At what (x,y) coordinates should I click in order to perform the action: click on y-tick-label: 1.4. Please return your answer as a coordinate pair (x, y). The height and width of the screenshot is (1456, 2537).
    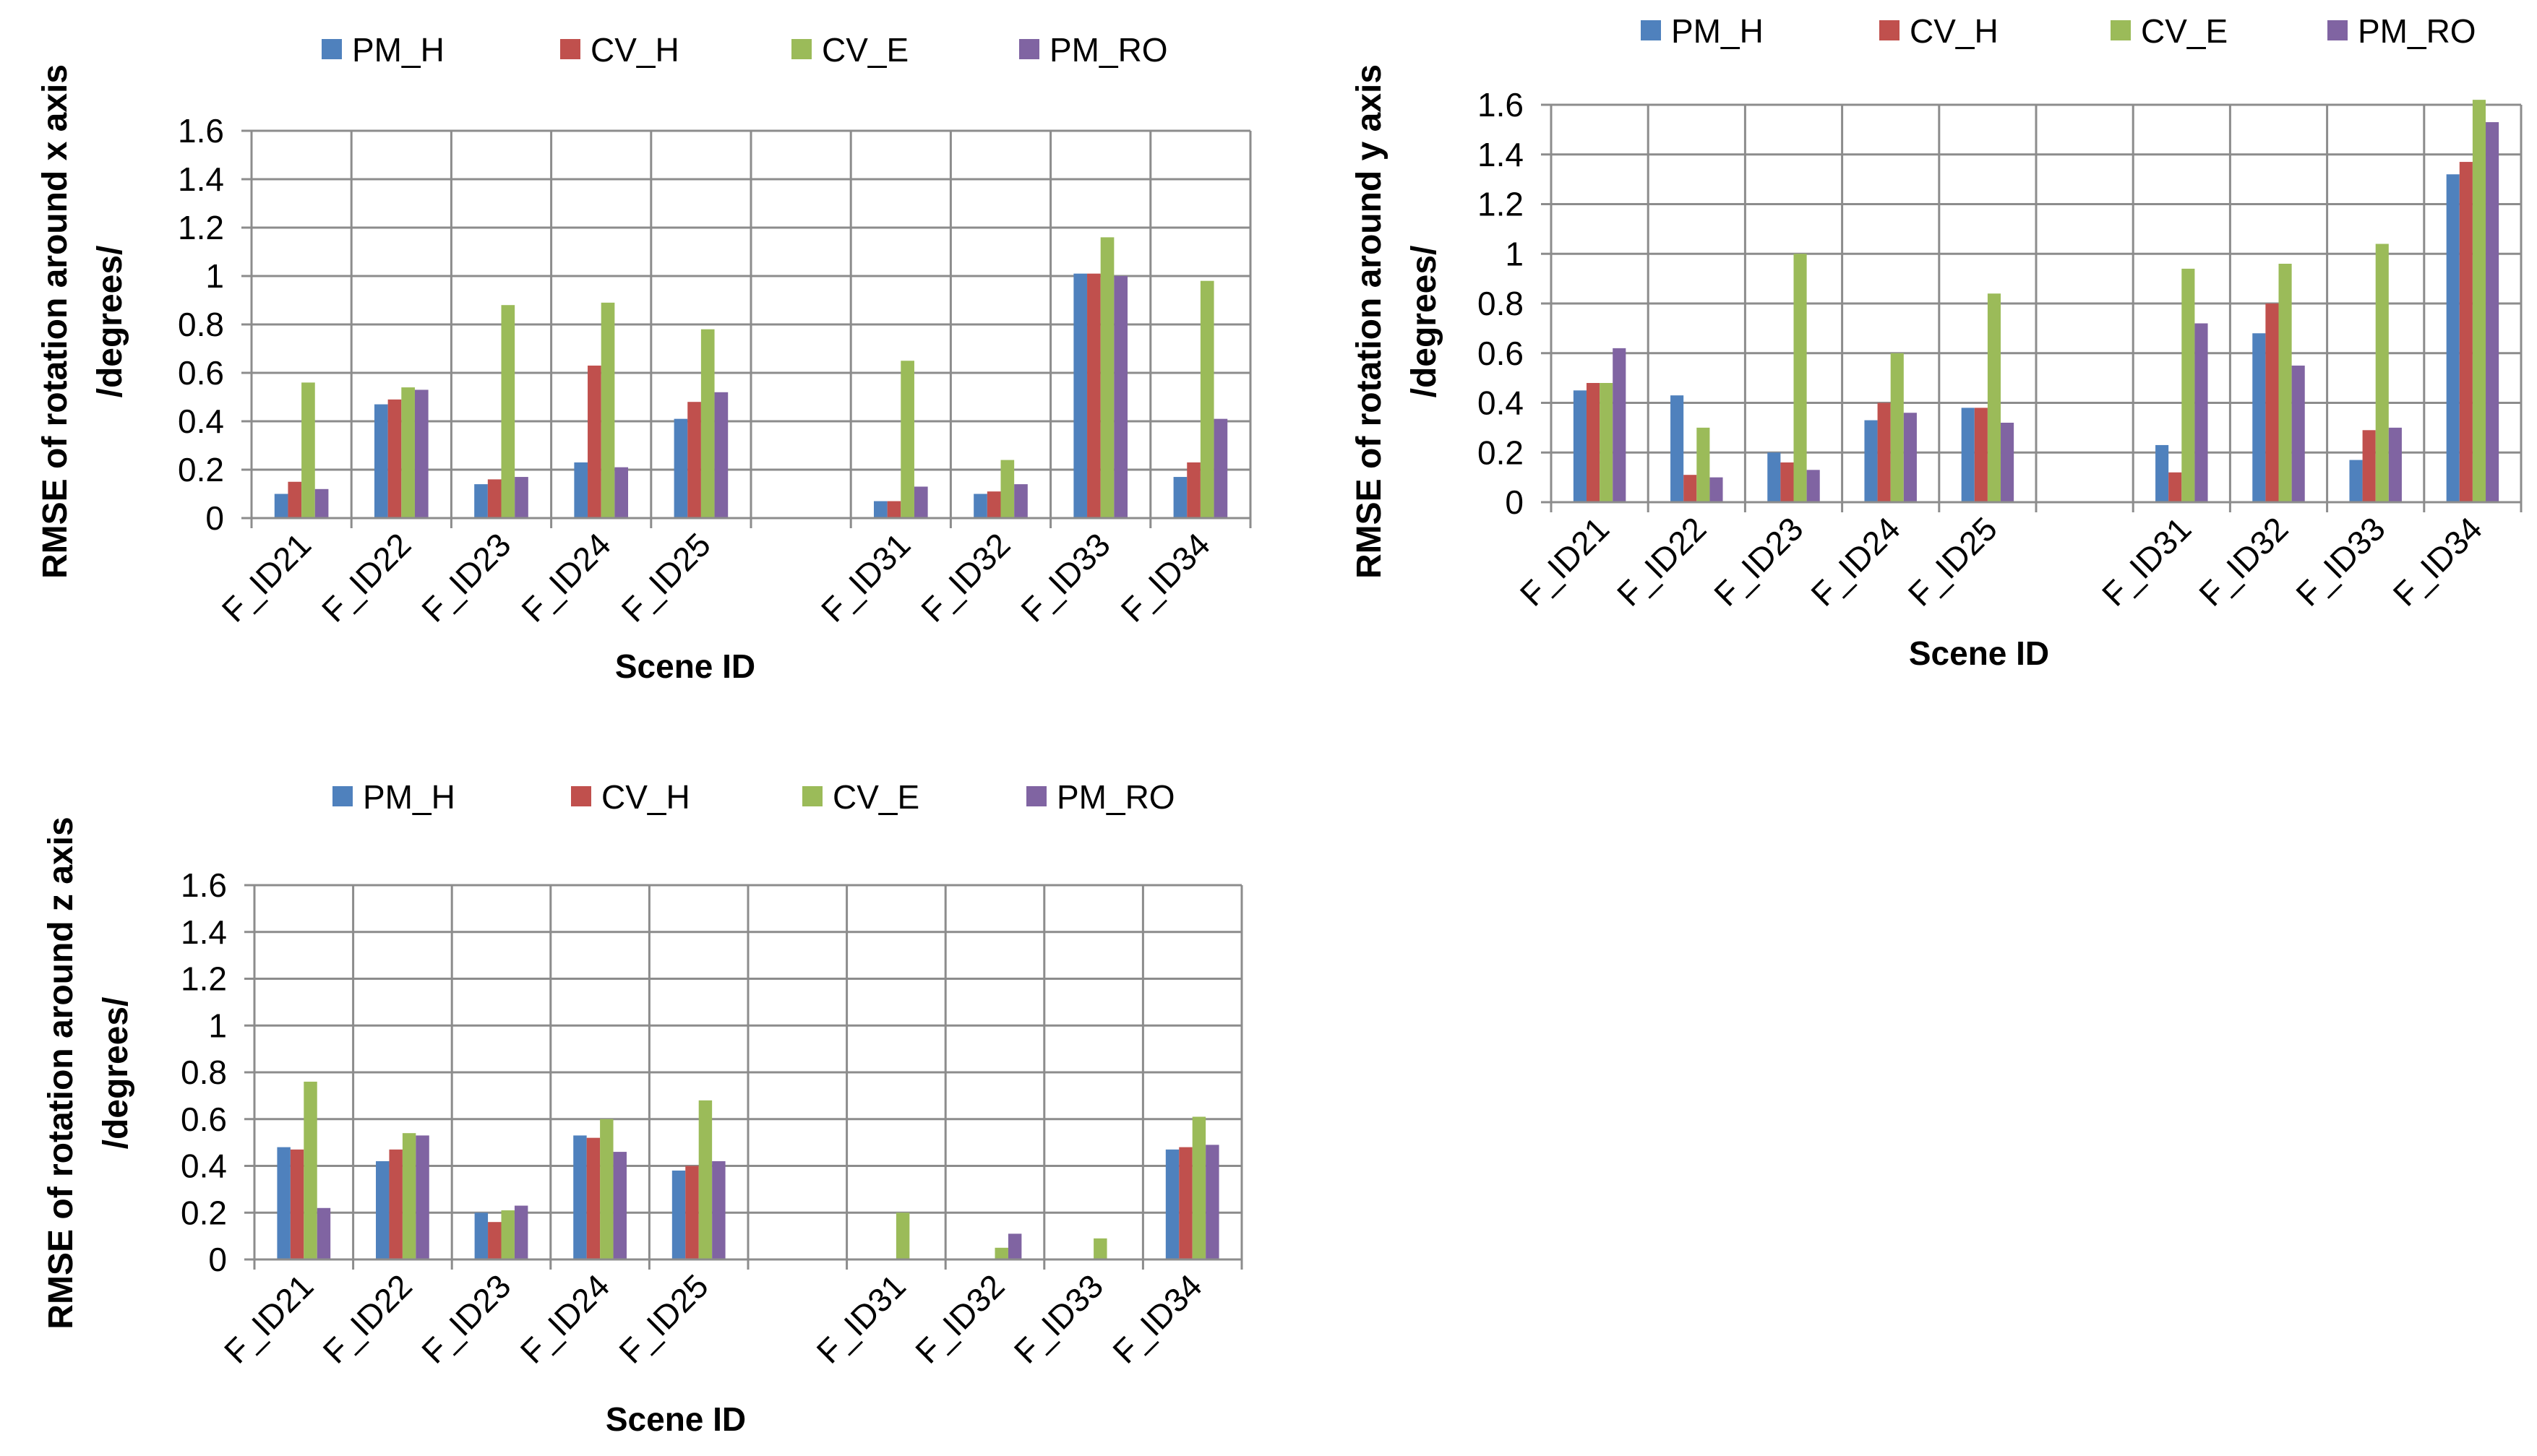
    Looking at the image, I should click on (201, 179).